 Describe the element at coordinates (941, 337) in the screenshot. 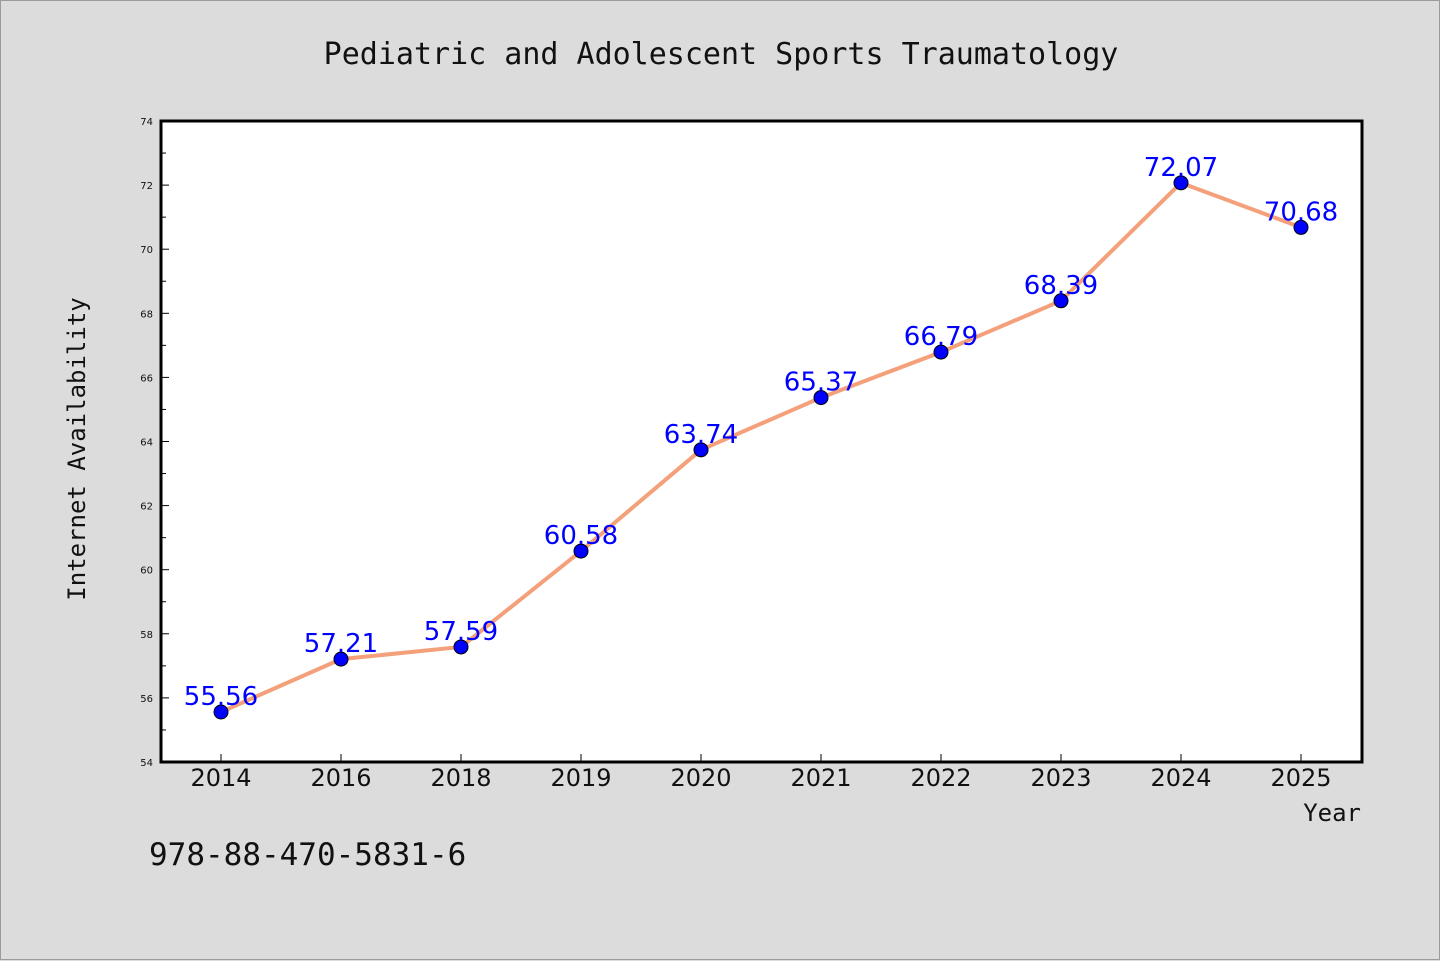

I see `data-label: 66.79` at that location.